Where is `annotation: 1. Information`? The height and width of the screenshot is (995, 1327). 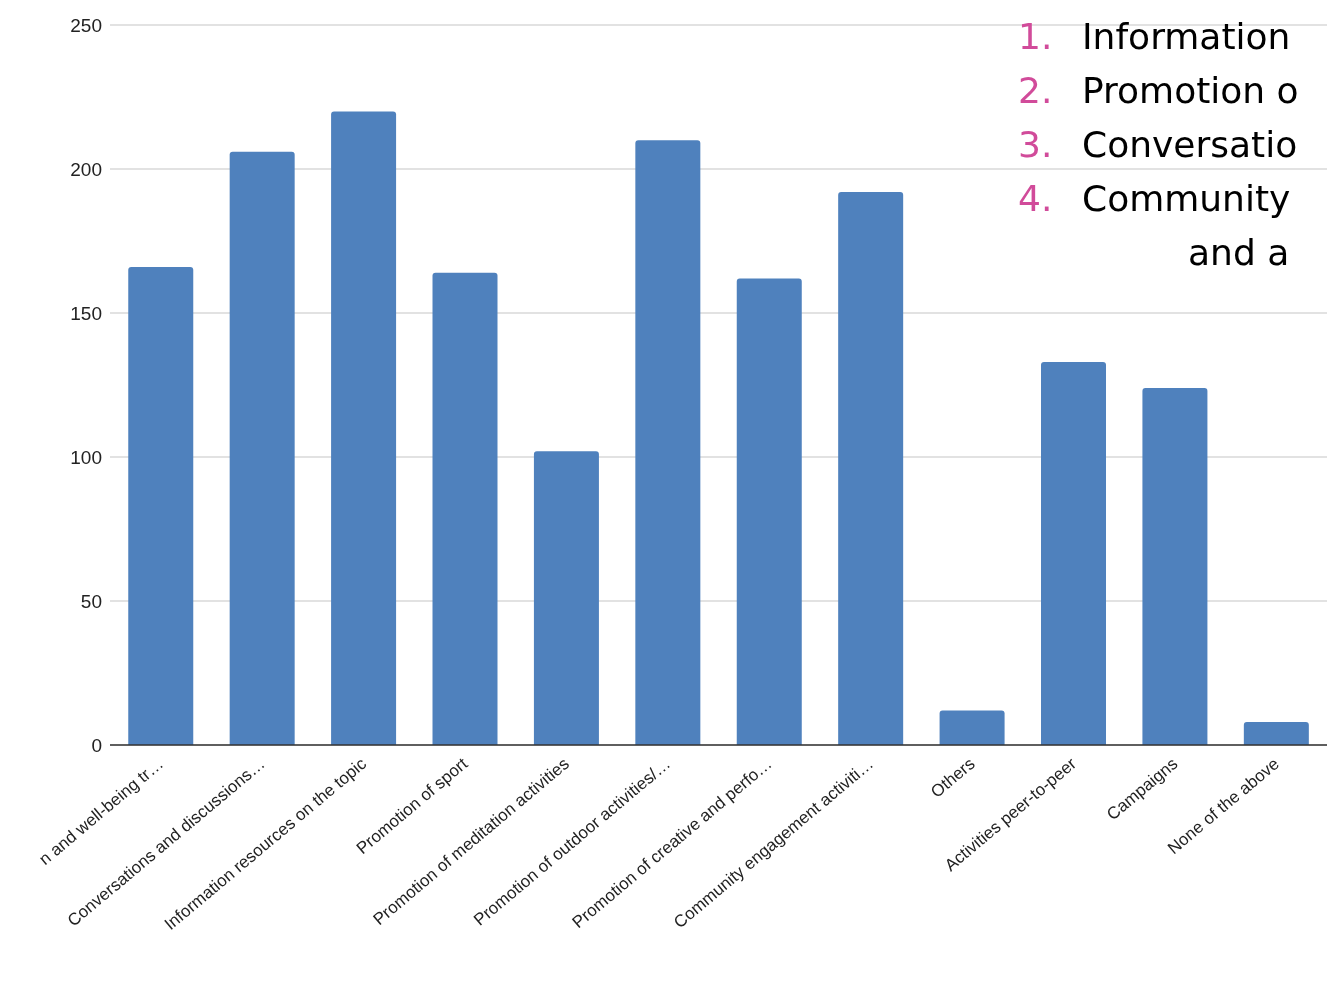
annotation: 1. Information is located at coordinates (1154, 37).